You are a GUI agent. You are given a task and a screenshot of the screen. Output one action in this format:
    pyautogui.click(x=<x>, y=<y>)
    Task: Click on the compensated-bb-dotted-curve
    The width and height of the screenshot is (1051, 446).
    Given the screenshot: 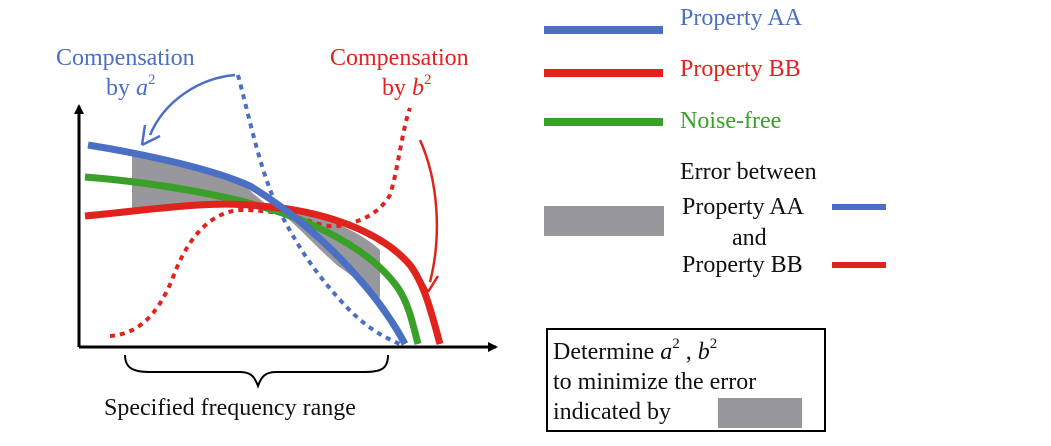 What is the action you would take?
    pyautogui.click(x=260, y=222)
    